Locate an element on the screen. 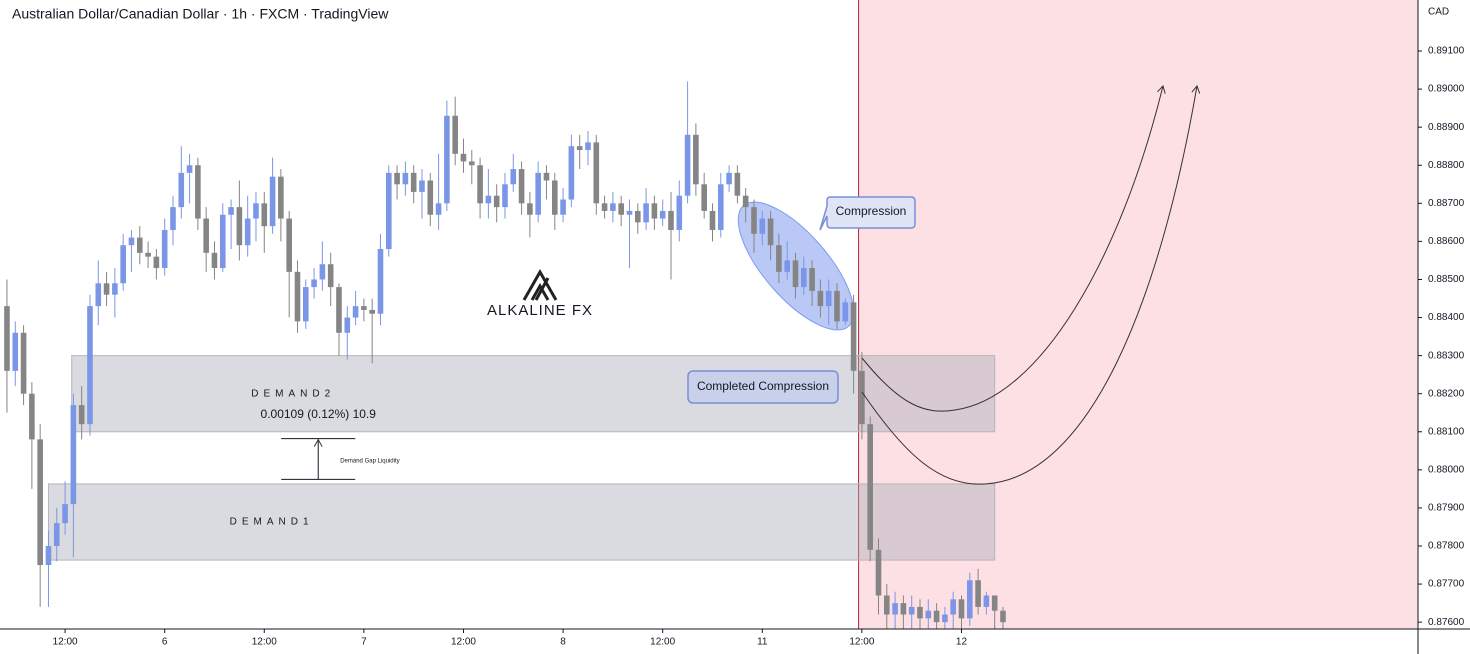  y-tick-label: 0.88500 is located at coordinates (1446, 279).